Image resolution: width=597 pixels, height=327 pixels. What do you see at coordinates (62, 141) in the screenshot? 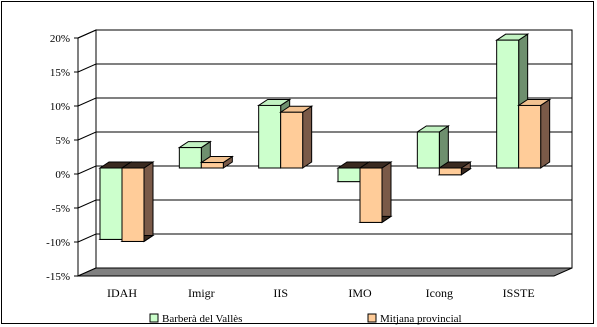
I see `y-tick-label: 5%` at bounding box center [62, 141].